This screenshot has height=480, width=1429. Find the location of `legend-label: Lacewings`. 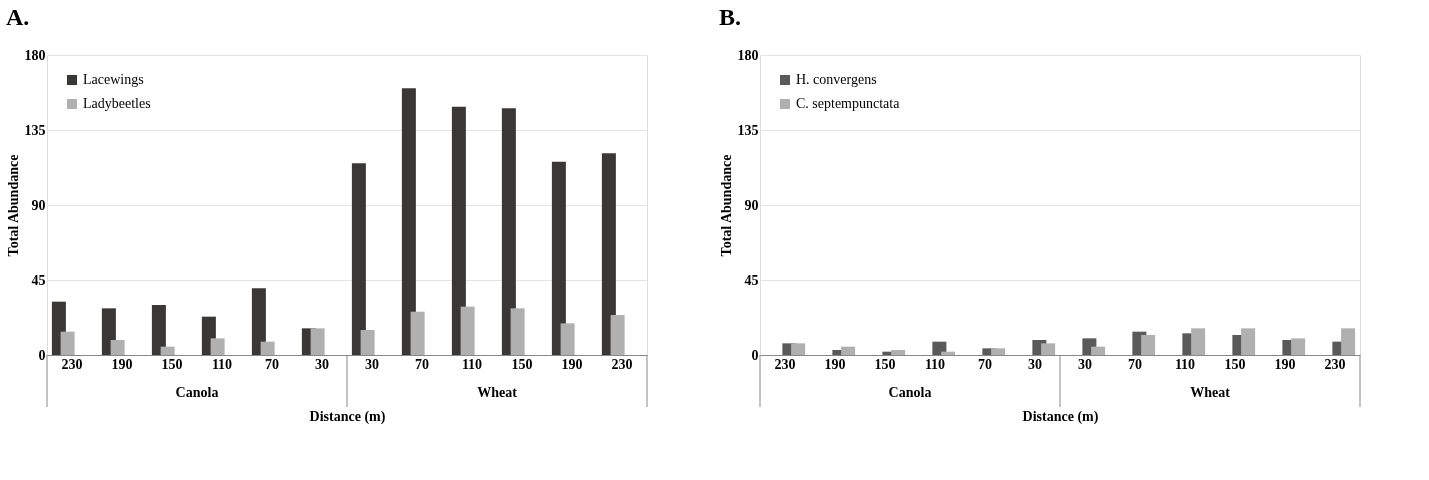

legend-label: Lacewings is located at coordinates (113, 79).